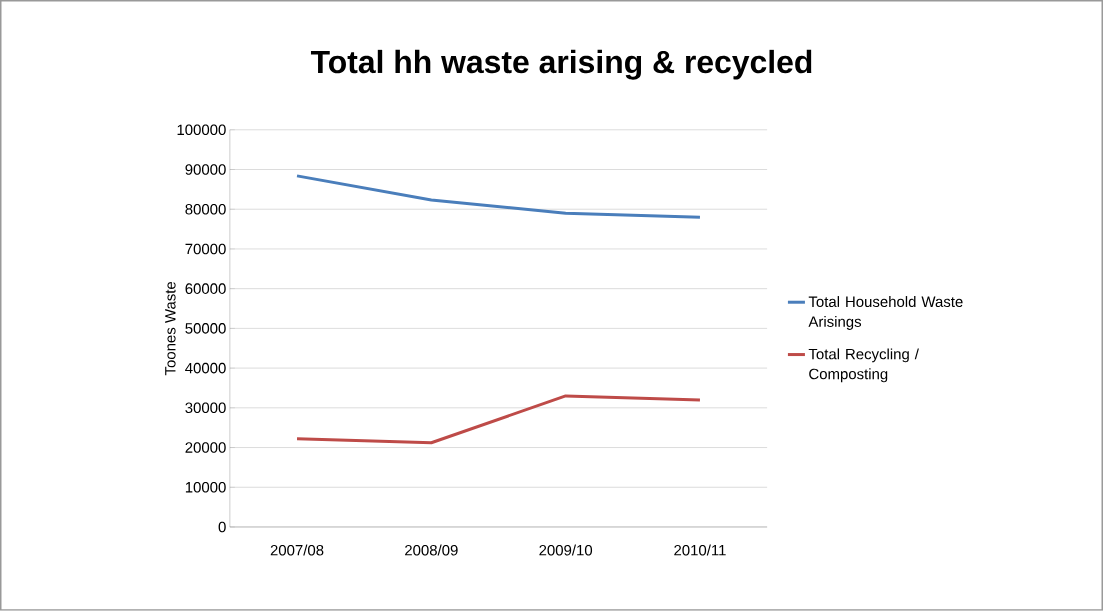 The height and width of the screenshot is (611, 1103). Describe the element at coordinates (566, 550) in the screenshot. I see `x-tick-label: 2009/10` at that location.